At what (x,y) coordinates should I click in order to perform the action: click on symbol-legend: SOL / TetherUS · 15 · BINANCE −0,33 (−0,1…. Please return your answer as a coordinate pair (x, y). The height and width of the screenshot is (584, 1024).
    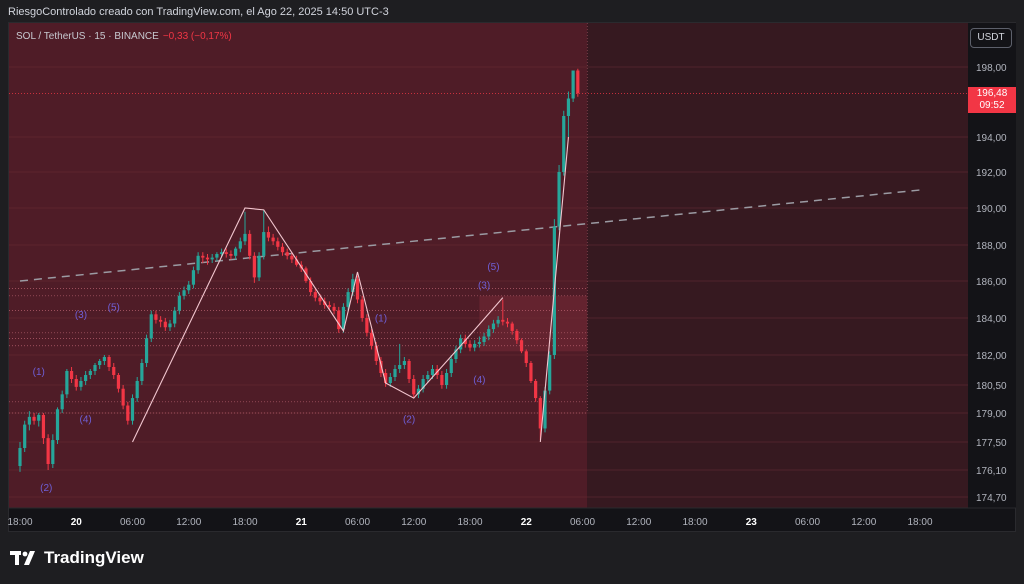
    Looking at the image, I should click on (124, 36).